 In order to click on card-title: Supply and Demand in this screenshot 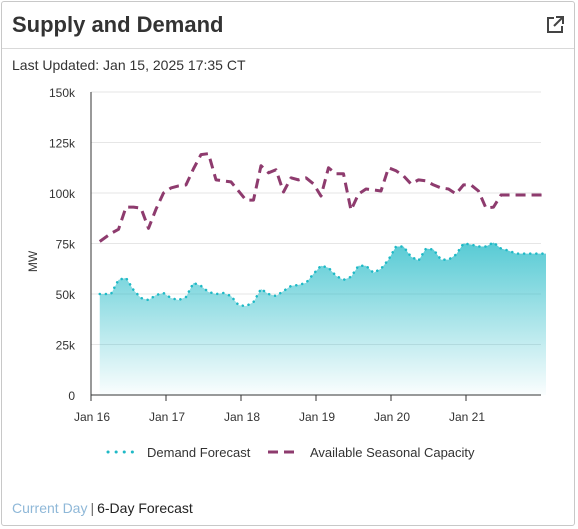, I will do `click(118, 24)`.